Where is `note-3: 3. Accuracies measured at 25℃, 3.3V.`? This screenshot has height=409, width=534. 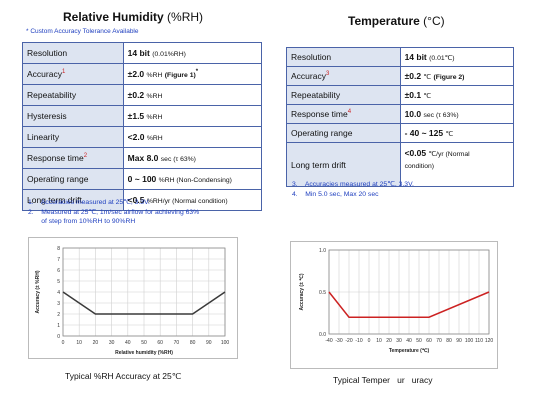
note-3: 3. Accuracies measured at 25℃, 3.3V. is located at coordinates (353, 184).